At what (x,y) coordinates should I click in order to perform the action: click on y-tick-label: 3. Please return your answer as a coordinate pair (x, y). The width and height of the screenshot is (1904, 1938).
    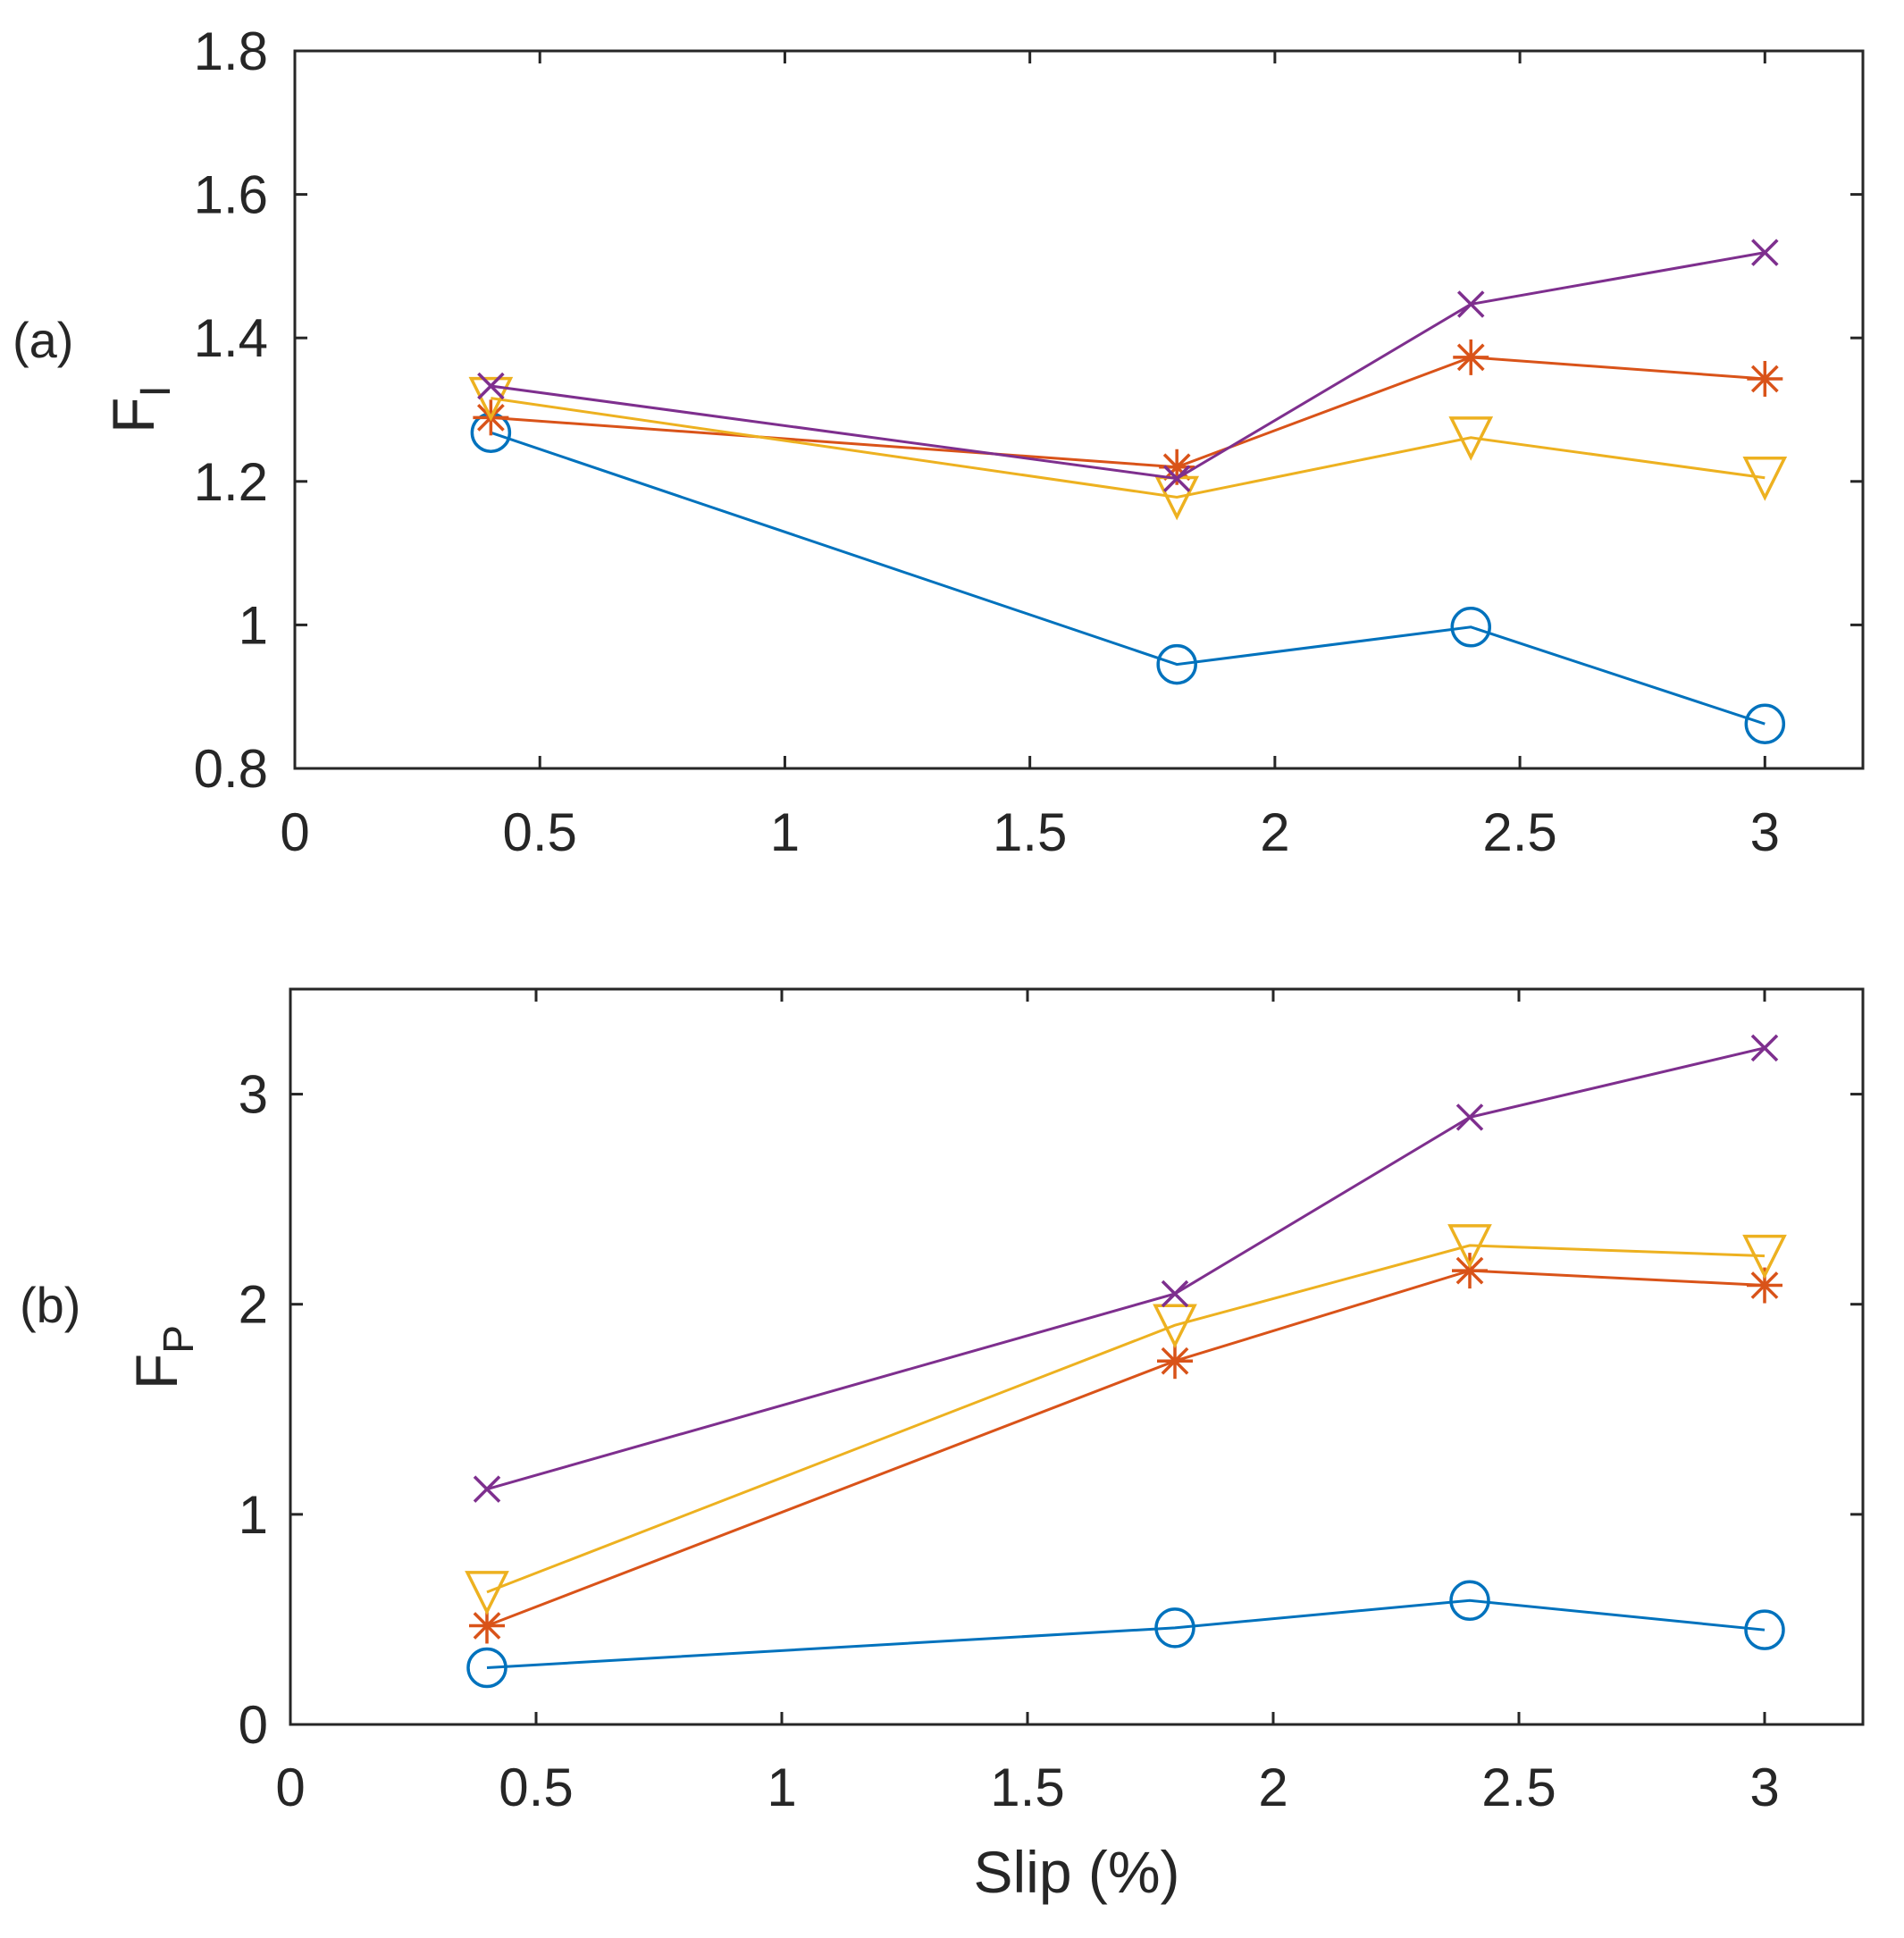
    Looking at the image, I should click on (254, 1095).